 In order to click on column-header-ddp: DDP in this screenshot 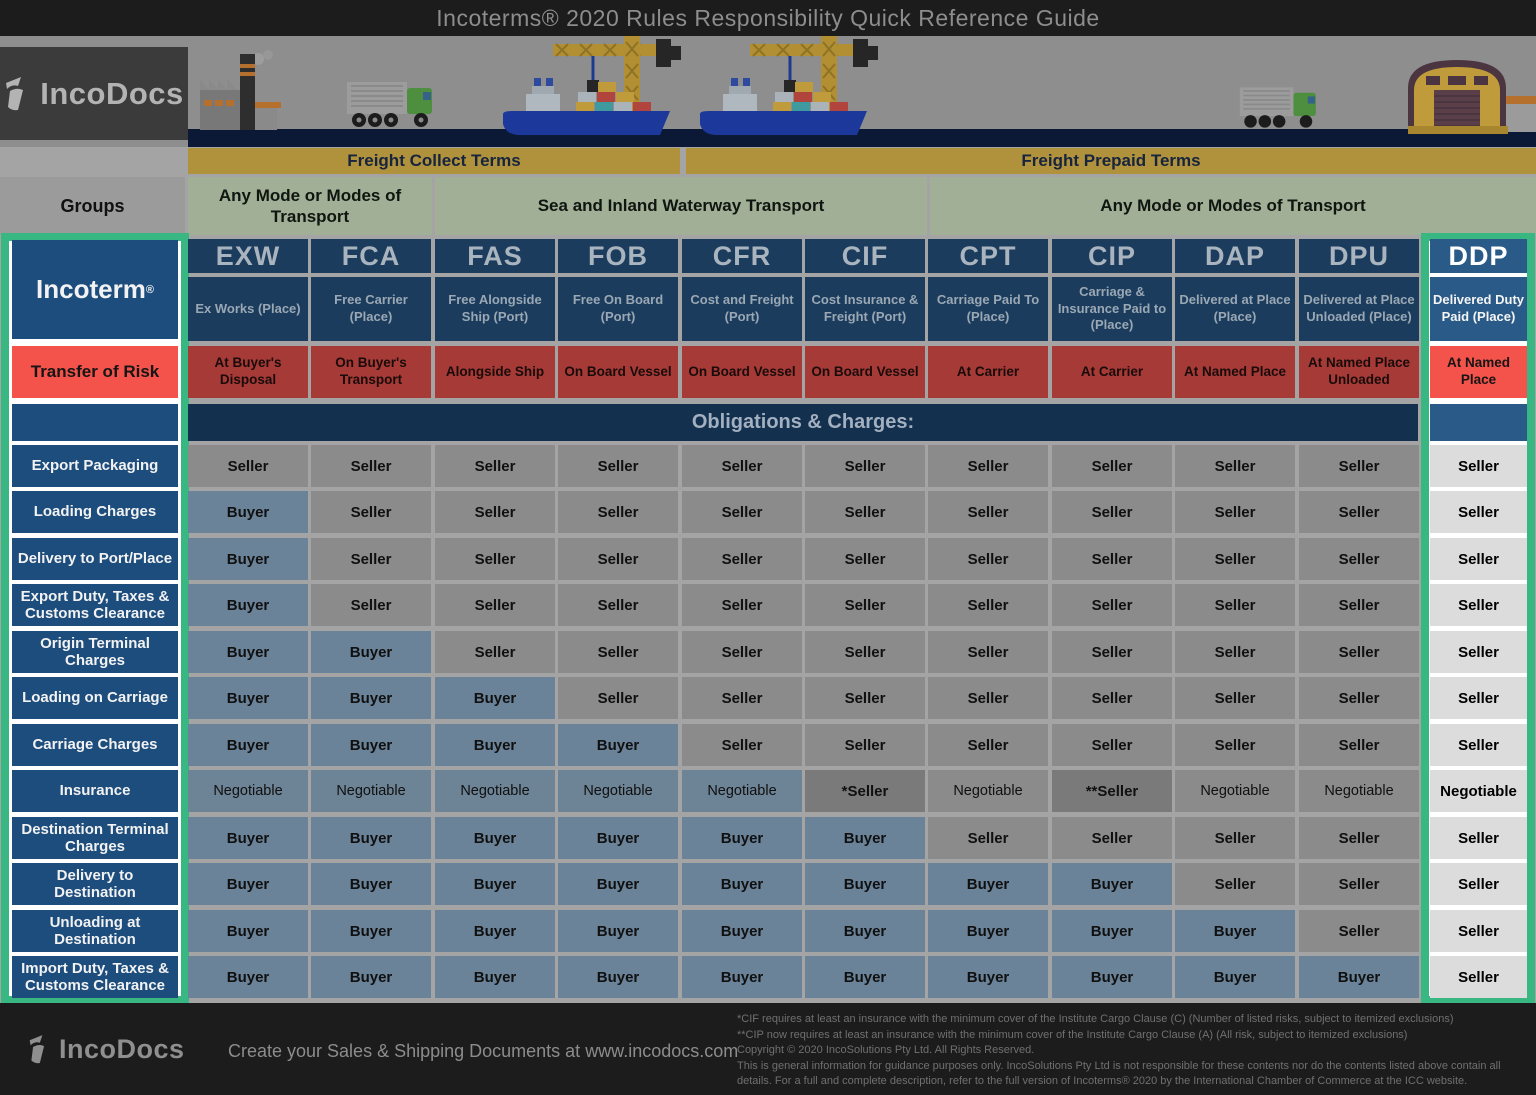, I will do `click(1478, 256)`.